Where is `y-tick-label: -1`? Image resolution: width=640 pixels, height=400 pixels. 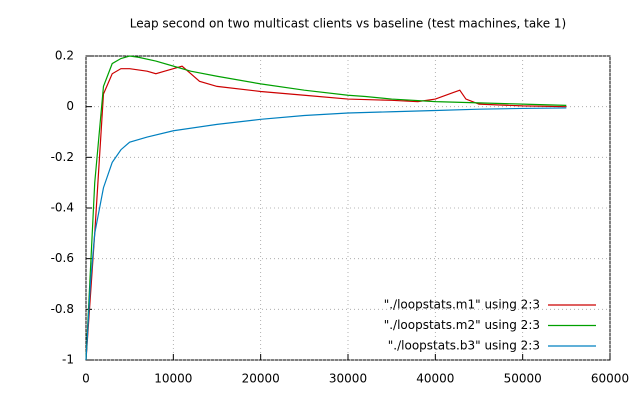 y-tick-label: -1 is located at coordinates (68, 360).